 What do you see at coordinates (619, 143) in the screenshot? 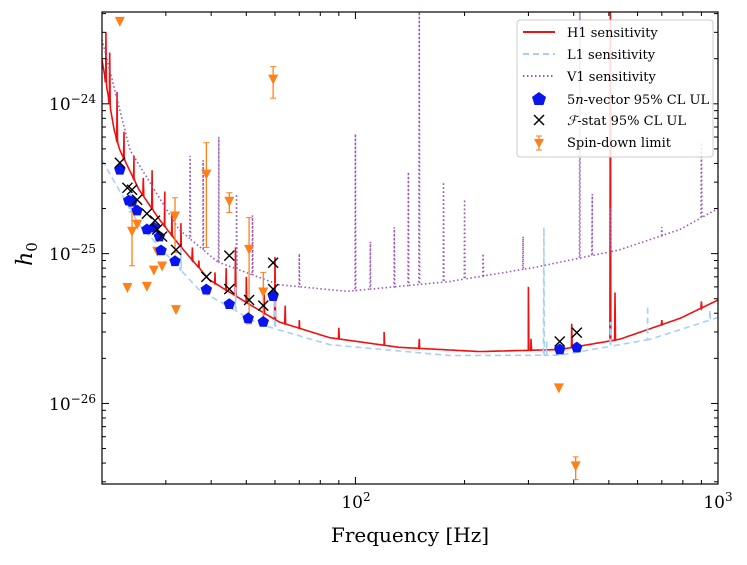
I see `legend-spindown-label: Spin-down limit` at bounding box center [619, 143].